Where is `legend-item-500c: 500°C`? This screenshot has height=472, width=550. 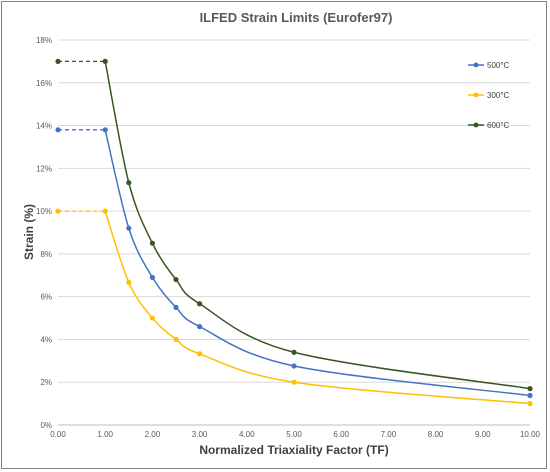
legend-item-500c: 500°C is located at coordinates (489, 65).